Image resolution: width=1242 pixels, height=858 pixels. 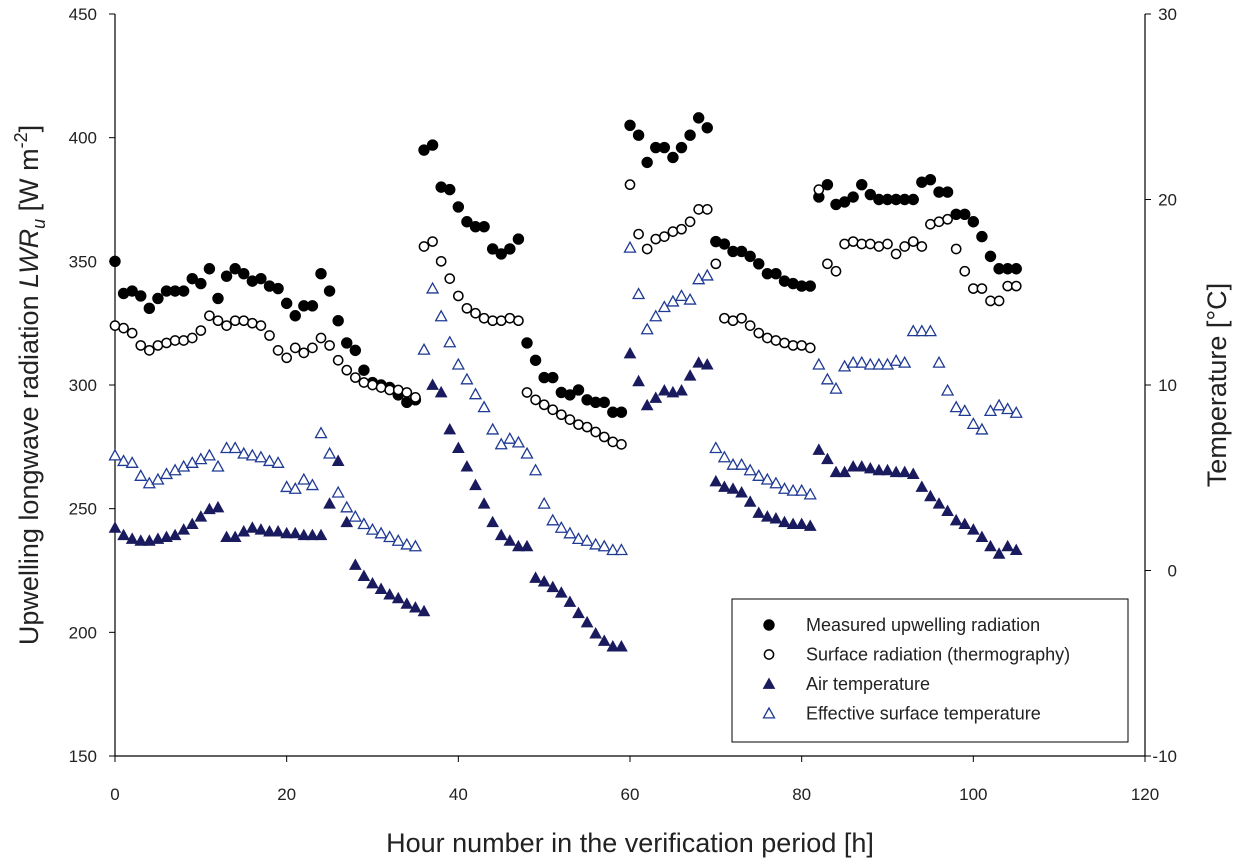 What do you see at coordinates (83, 385) in the screenshot?
I see `left-y-tick-label: 300` at bounding box center [83, 385].